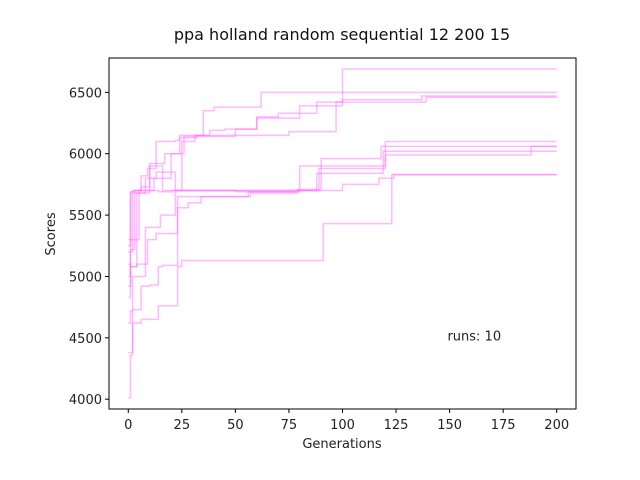  What do you see at coordinates (89, 247) in the screenshot?
I see `y-axis: 4000 4500 5000 5500 6000 6500` at bounding box center [89, 247].